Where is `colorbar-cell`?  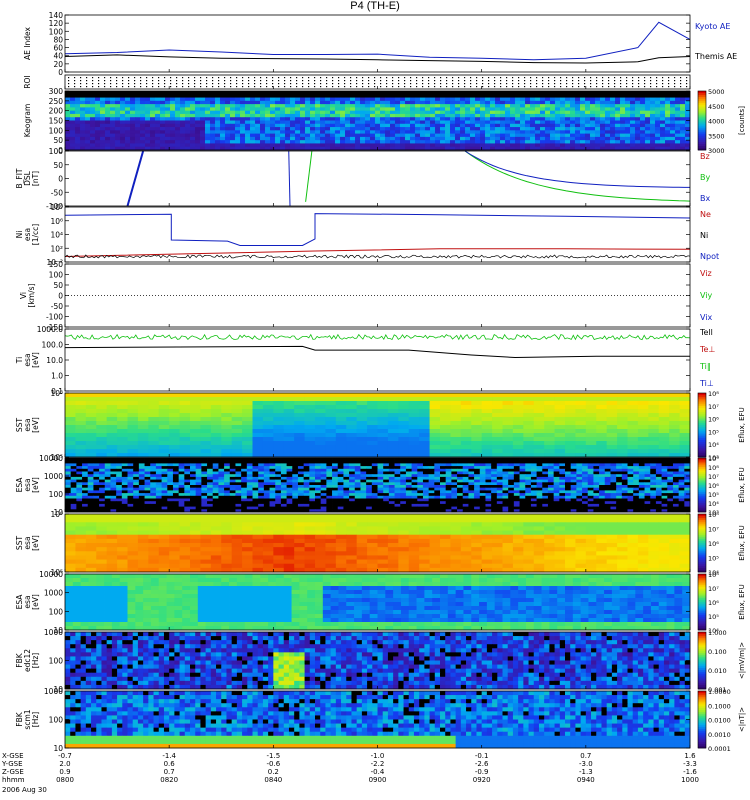 colorbar-cell is located at coordinates (702, 394).